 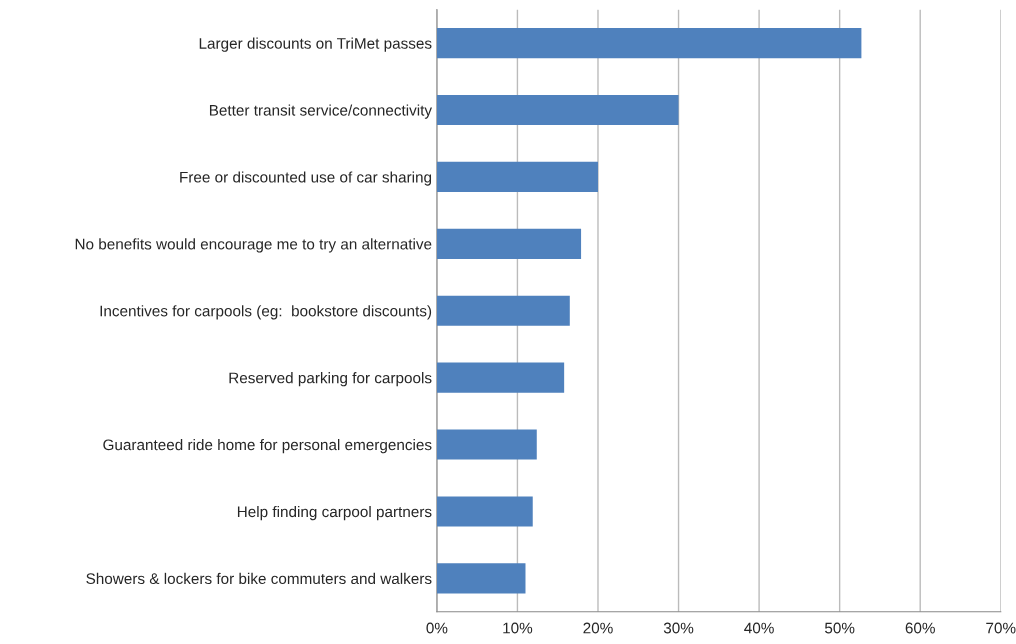 What do you see at coordinates (259, 578) in the screenshot?
I see `y-tick-label: Showers & lockers for bike commuters and walkers` at bounding box center [259, 578].